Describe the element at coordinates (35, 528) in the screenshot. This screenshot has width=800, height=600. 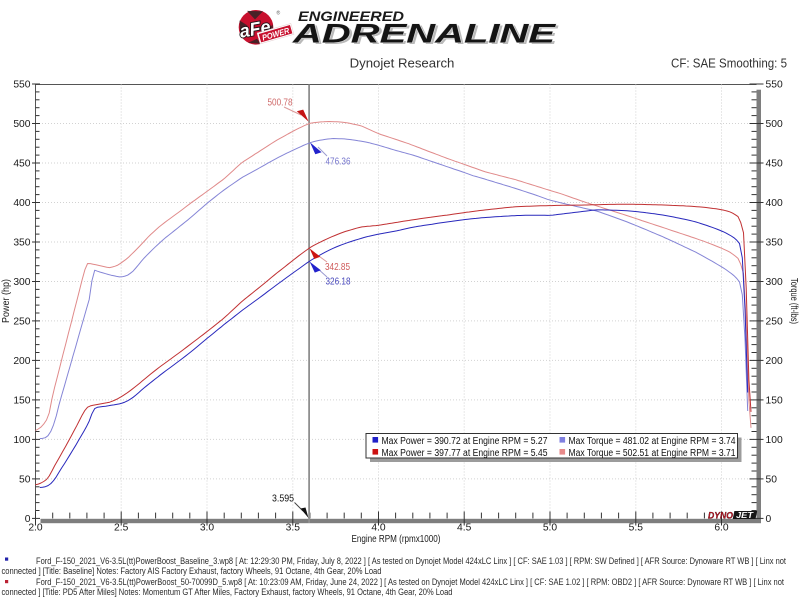
I see `svg-text: 2.0` at that location.